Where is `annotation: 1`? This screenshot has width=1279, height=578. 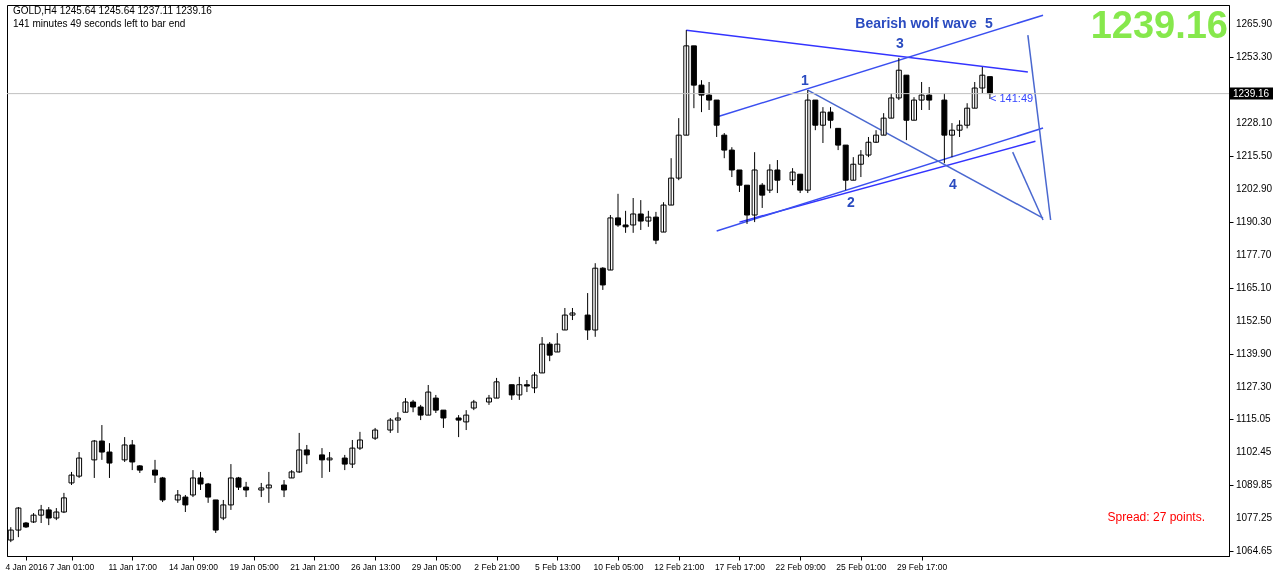
annotation: 1 is located at coordinates (805, 80).